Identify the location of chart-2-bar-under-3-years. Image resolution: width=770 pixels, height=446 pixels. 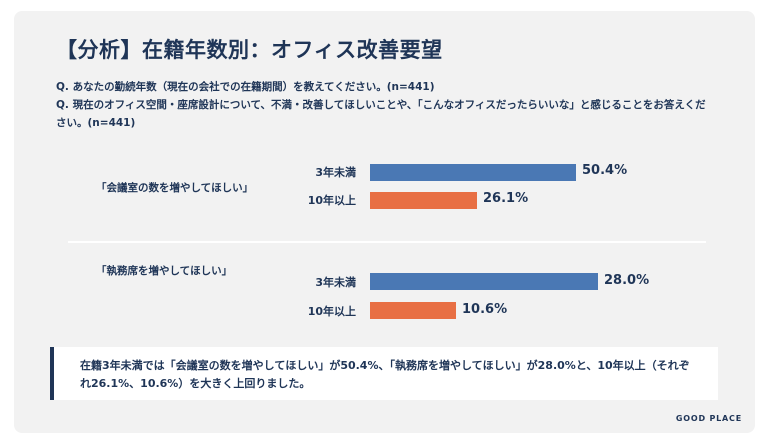
(484, 281).